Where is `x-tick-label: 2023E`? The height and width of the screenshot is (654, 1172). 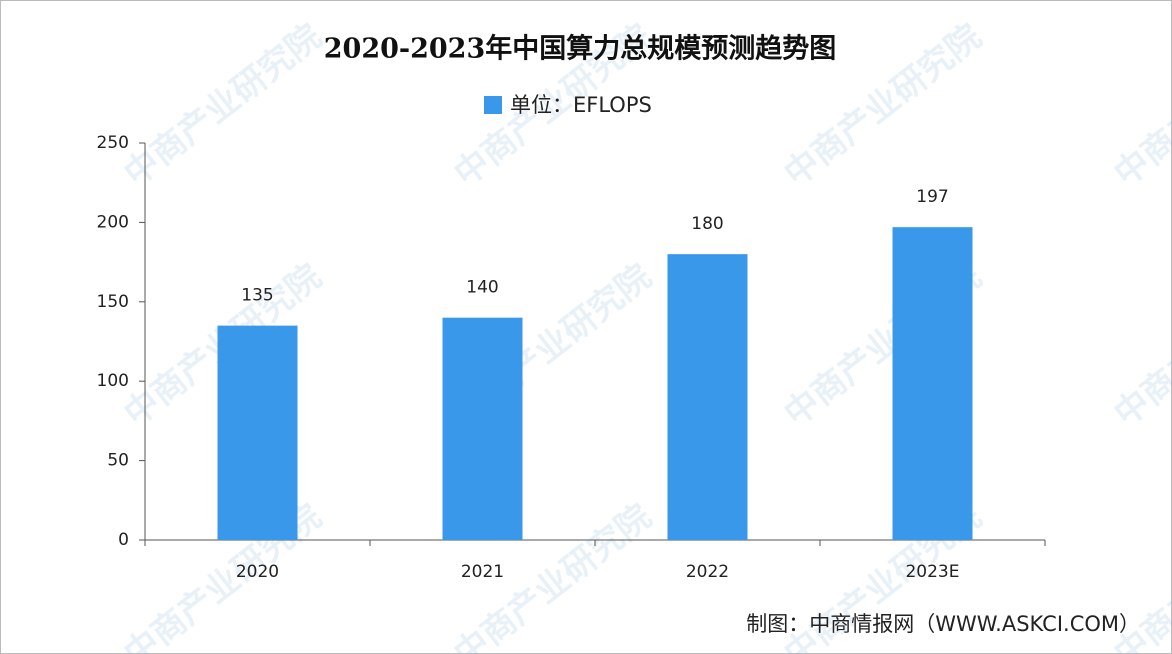
x-tick-label: 2023E is located at coordinates (932, 572).